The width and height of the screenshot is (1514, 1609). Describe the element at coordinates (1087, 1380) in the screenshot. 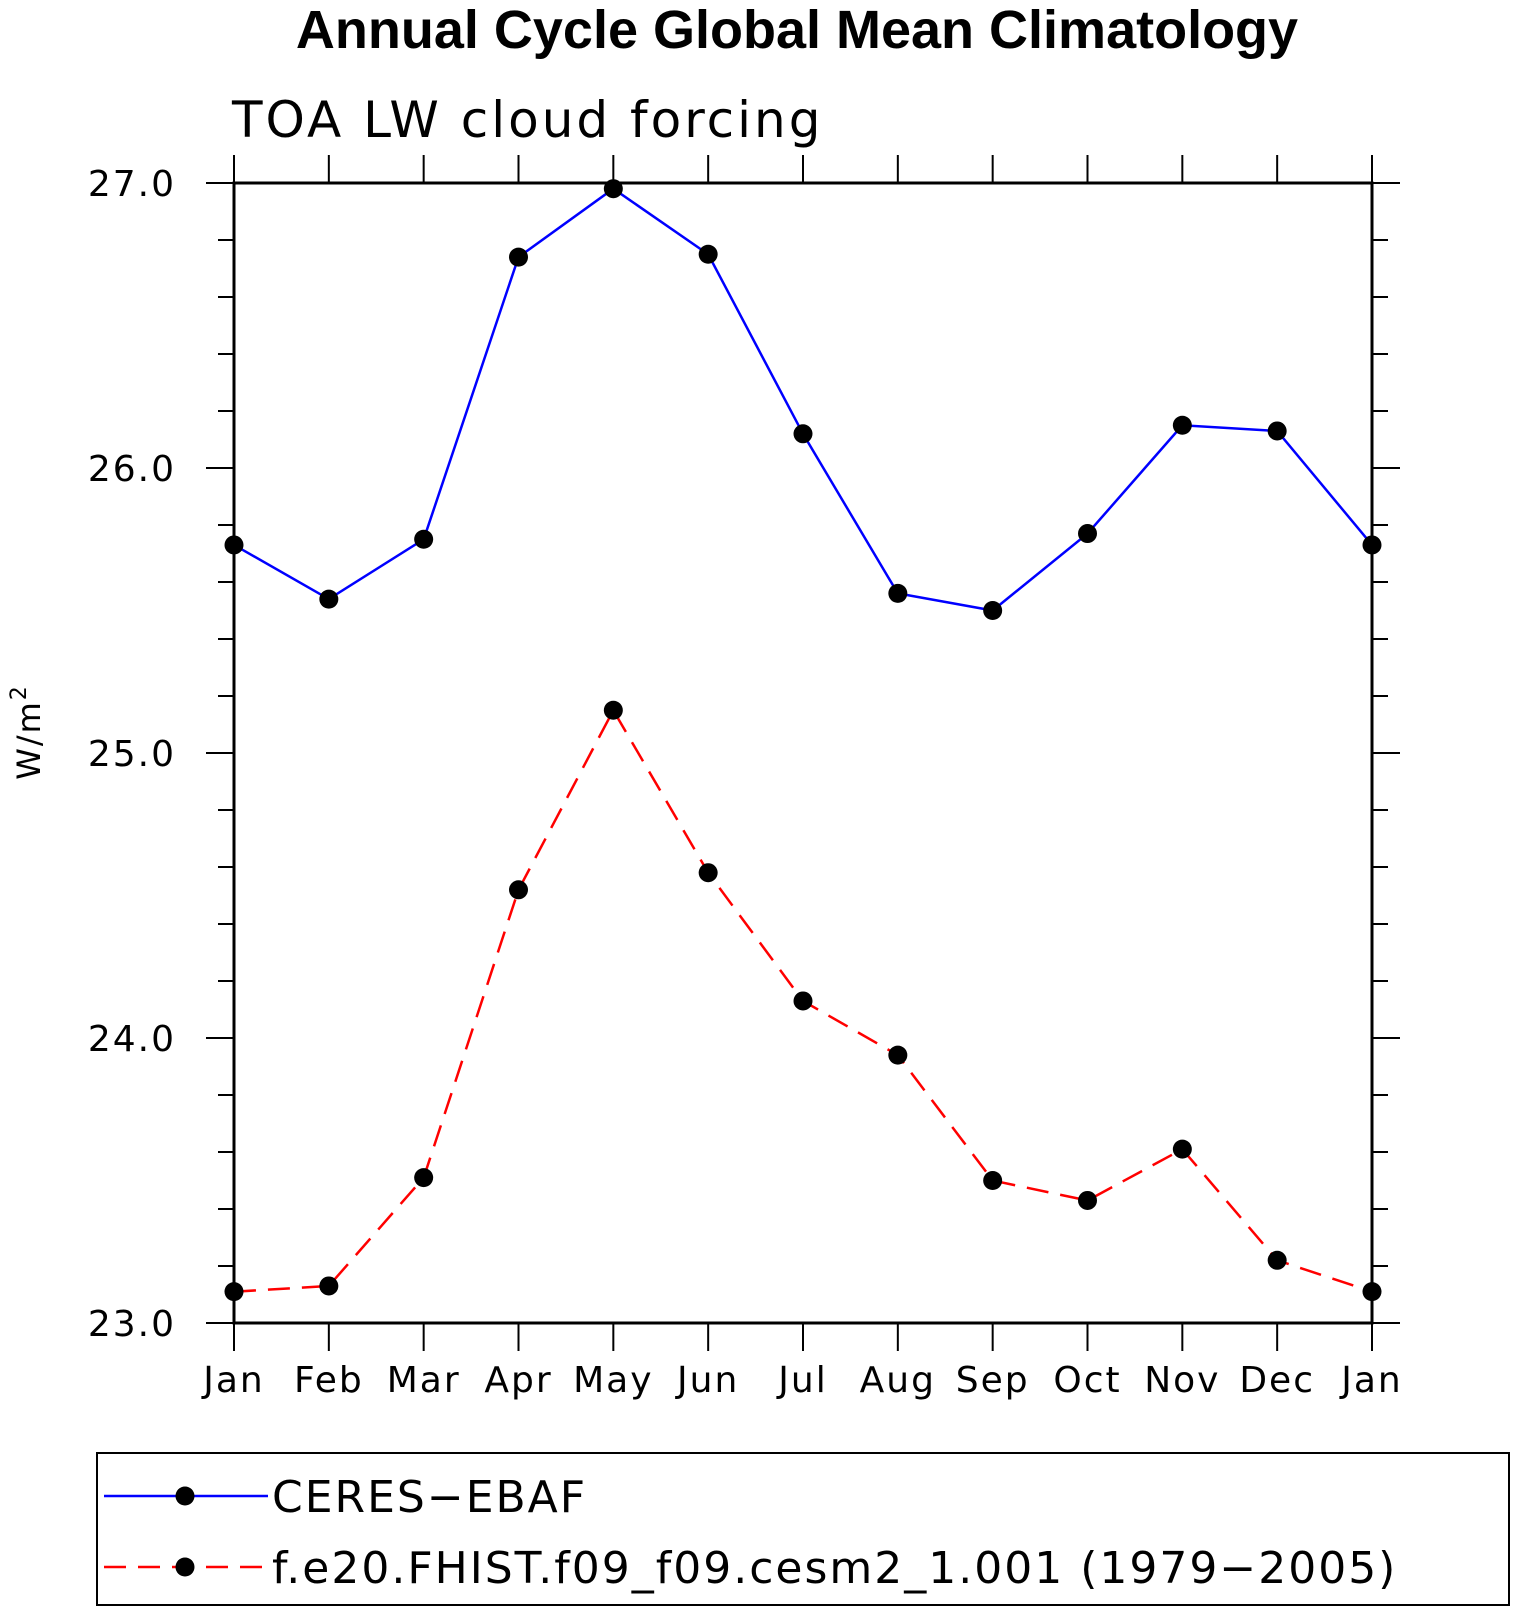

I see `x-tick-label: Oct` at that location.